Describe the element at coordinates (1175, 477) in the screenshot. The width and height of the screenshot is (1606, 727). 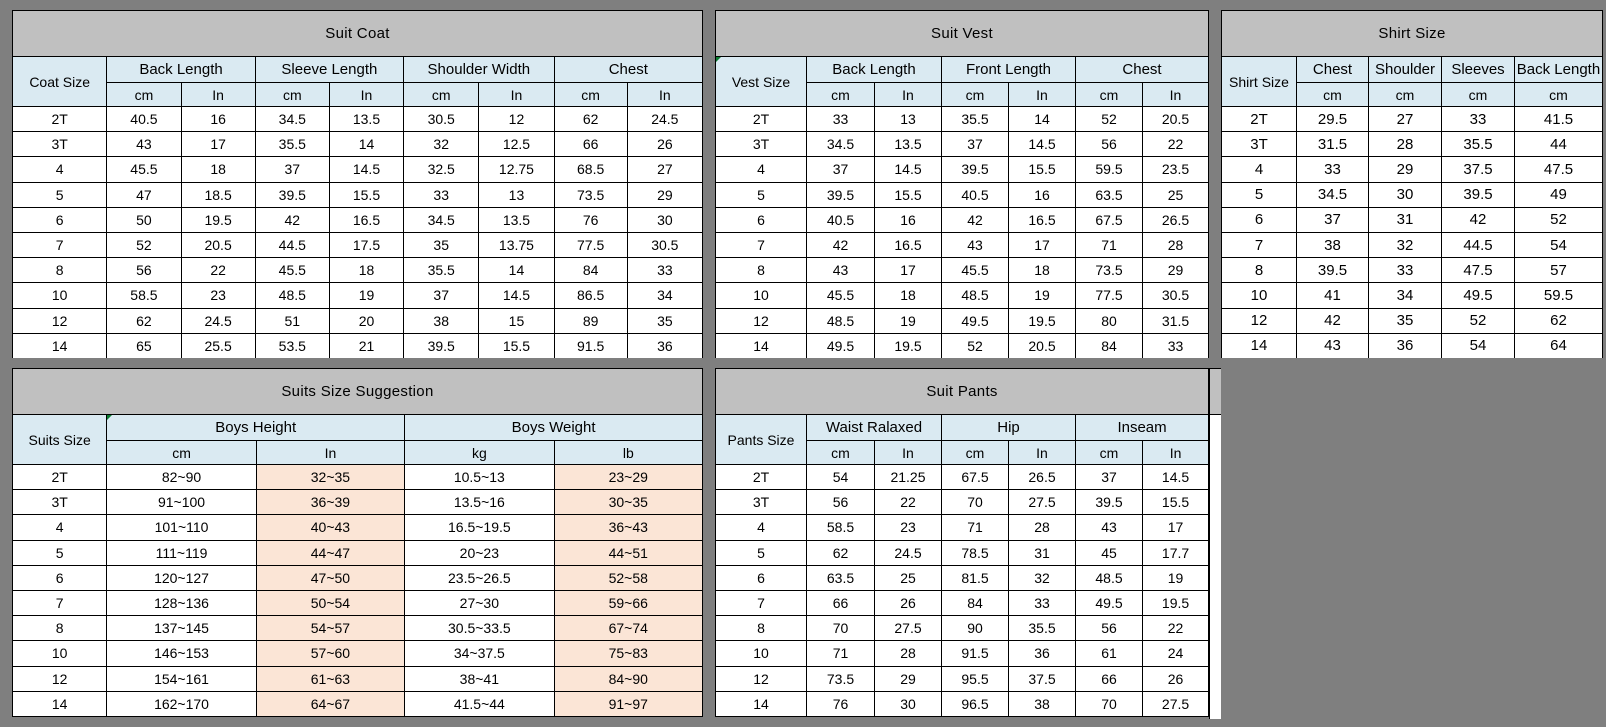
I see `data-cell: 14.5` at that location.